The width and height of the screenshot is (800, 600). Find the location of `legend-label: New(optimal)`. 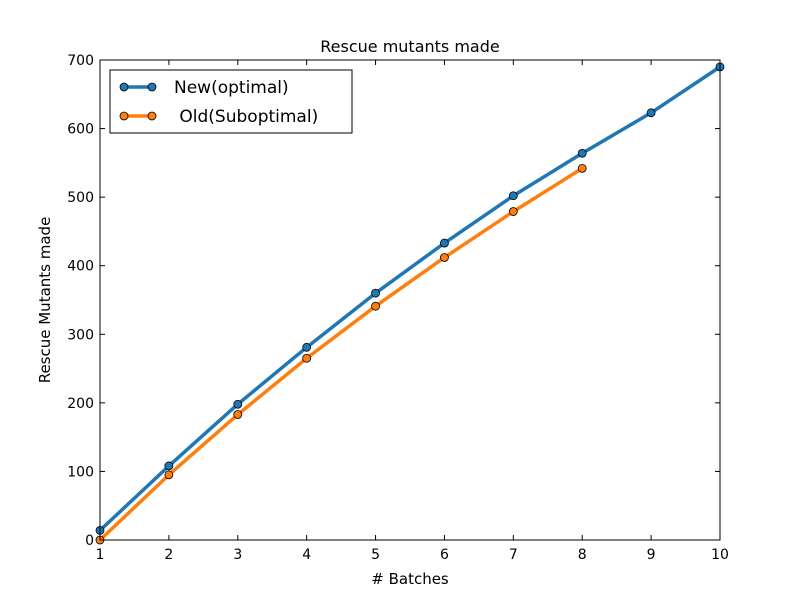

legend-label: New(optimal) is located at coordinates (231, 88).